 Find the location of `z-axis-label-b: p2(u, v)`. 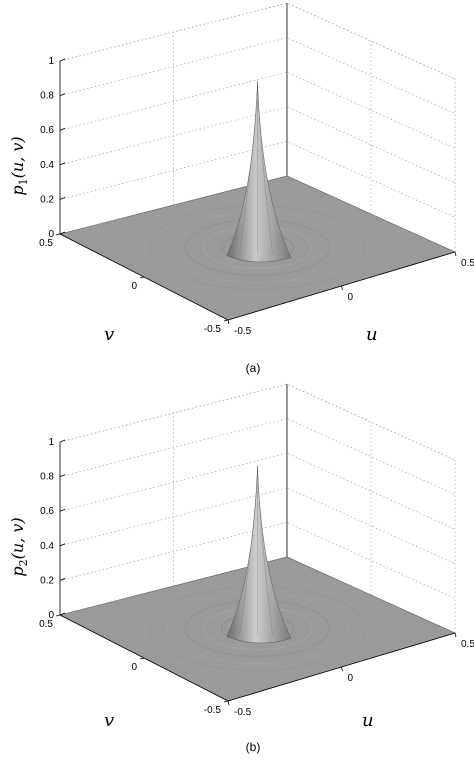

z-axis-label-b: p2(u, v) is located at coordinates (19, 546).